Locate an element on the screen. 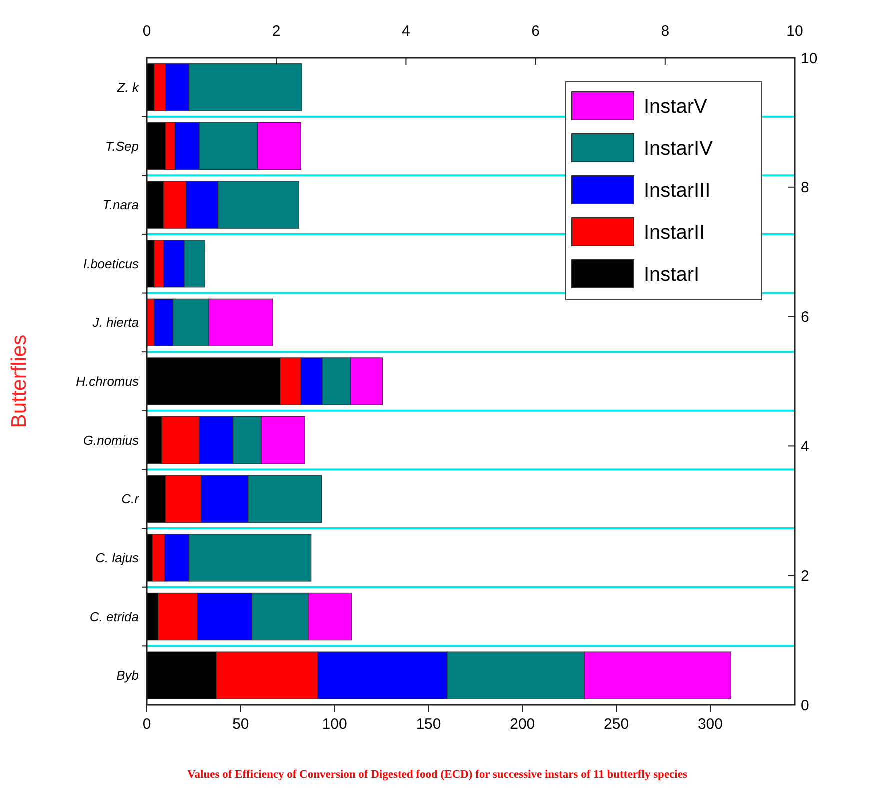  x-tick-label: 200 is located at coordinates (523, 724).